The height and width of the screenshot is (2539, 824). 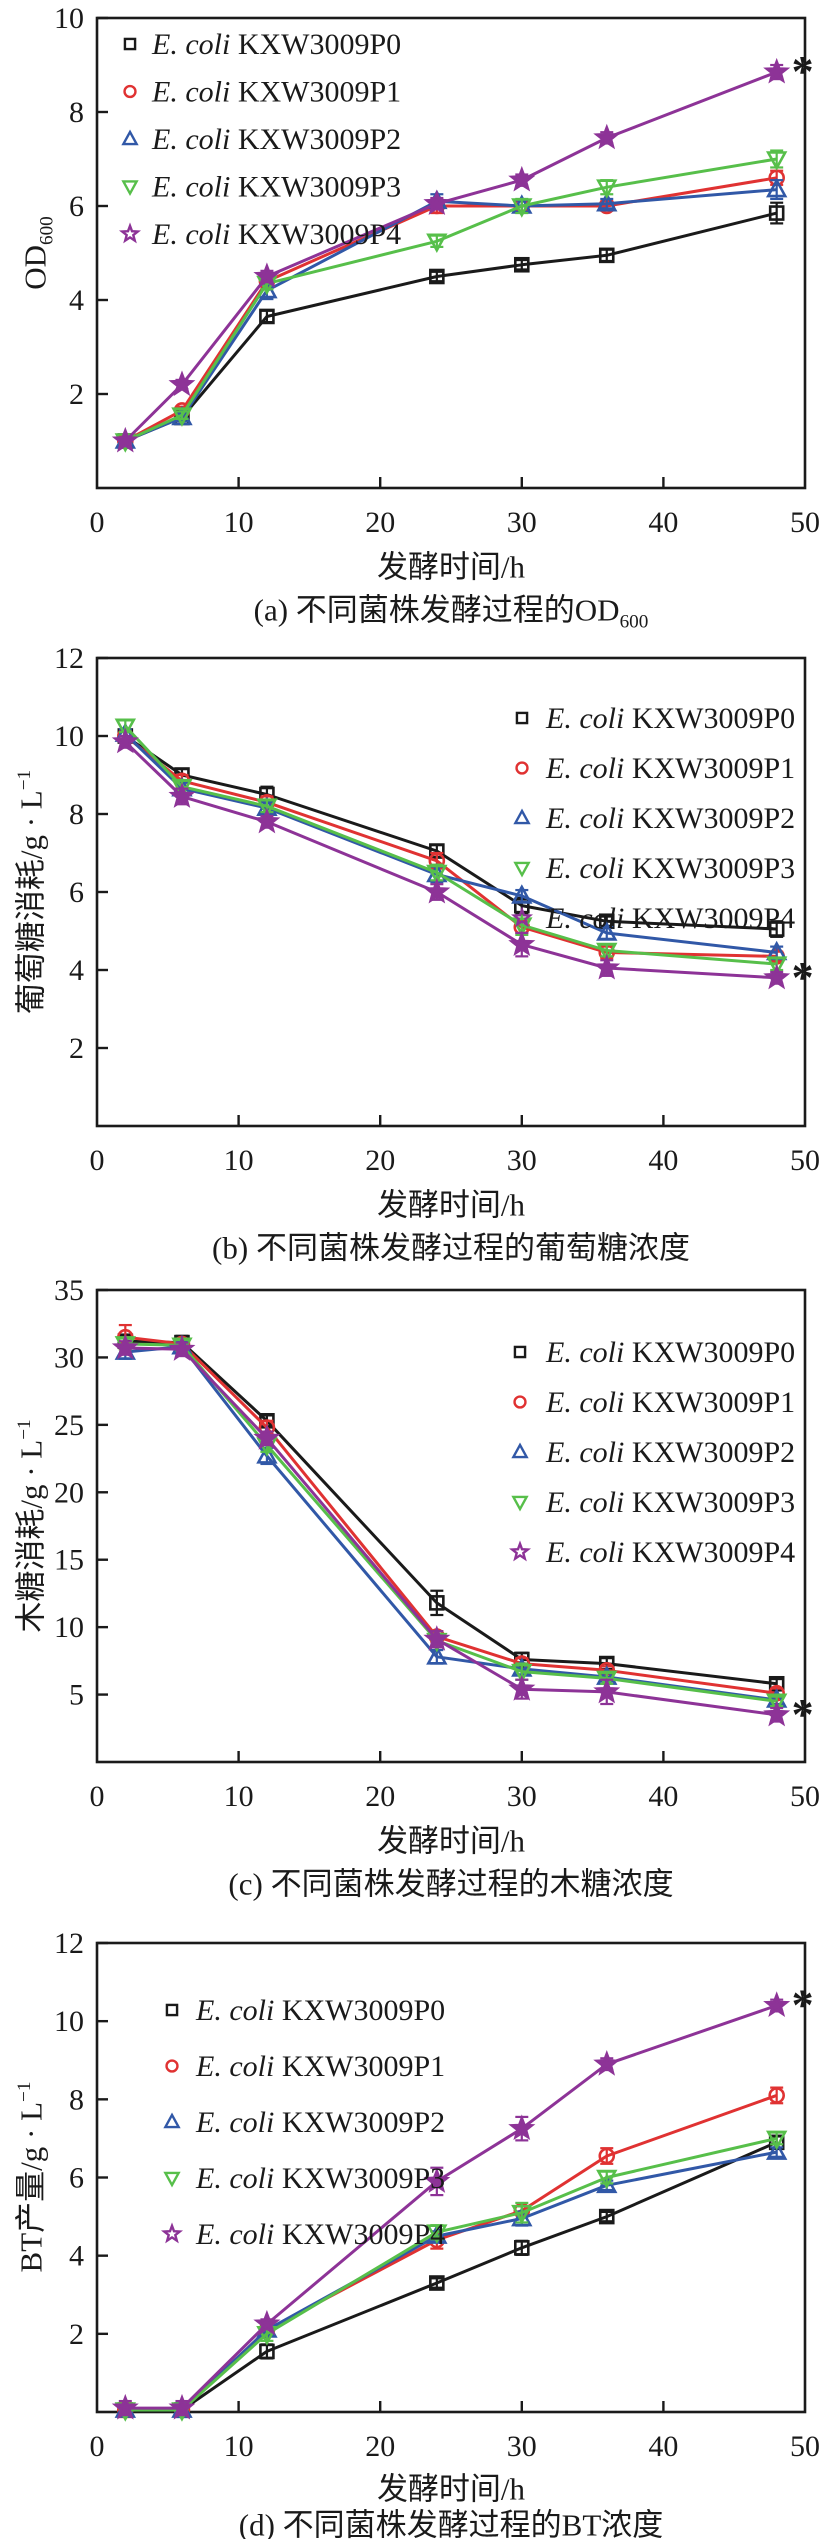 I want to click on x-tick-label: 50, so click(x=805, y=1796).